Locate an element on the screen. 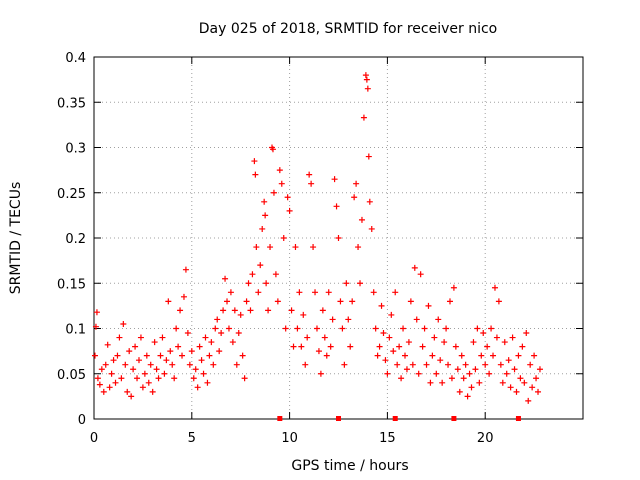 The image size is (640, 480). x-tick-label: 15 is located at coordinates (387, 438).